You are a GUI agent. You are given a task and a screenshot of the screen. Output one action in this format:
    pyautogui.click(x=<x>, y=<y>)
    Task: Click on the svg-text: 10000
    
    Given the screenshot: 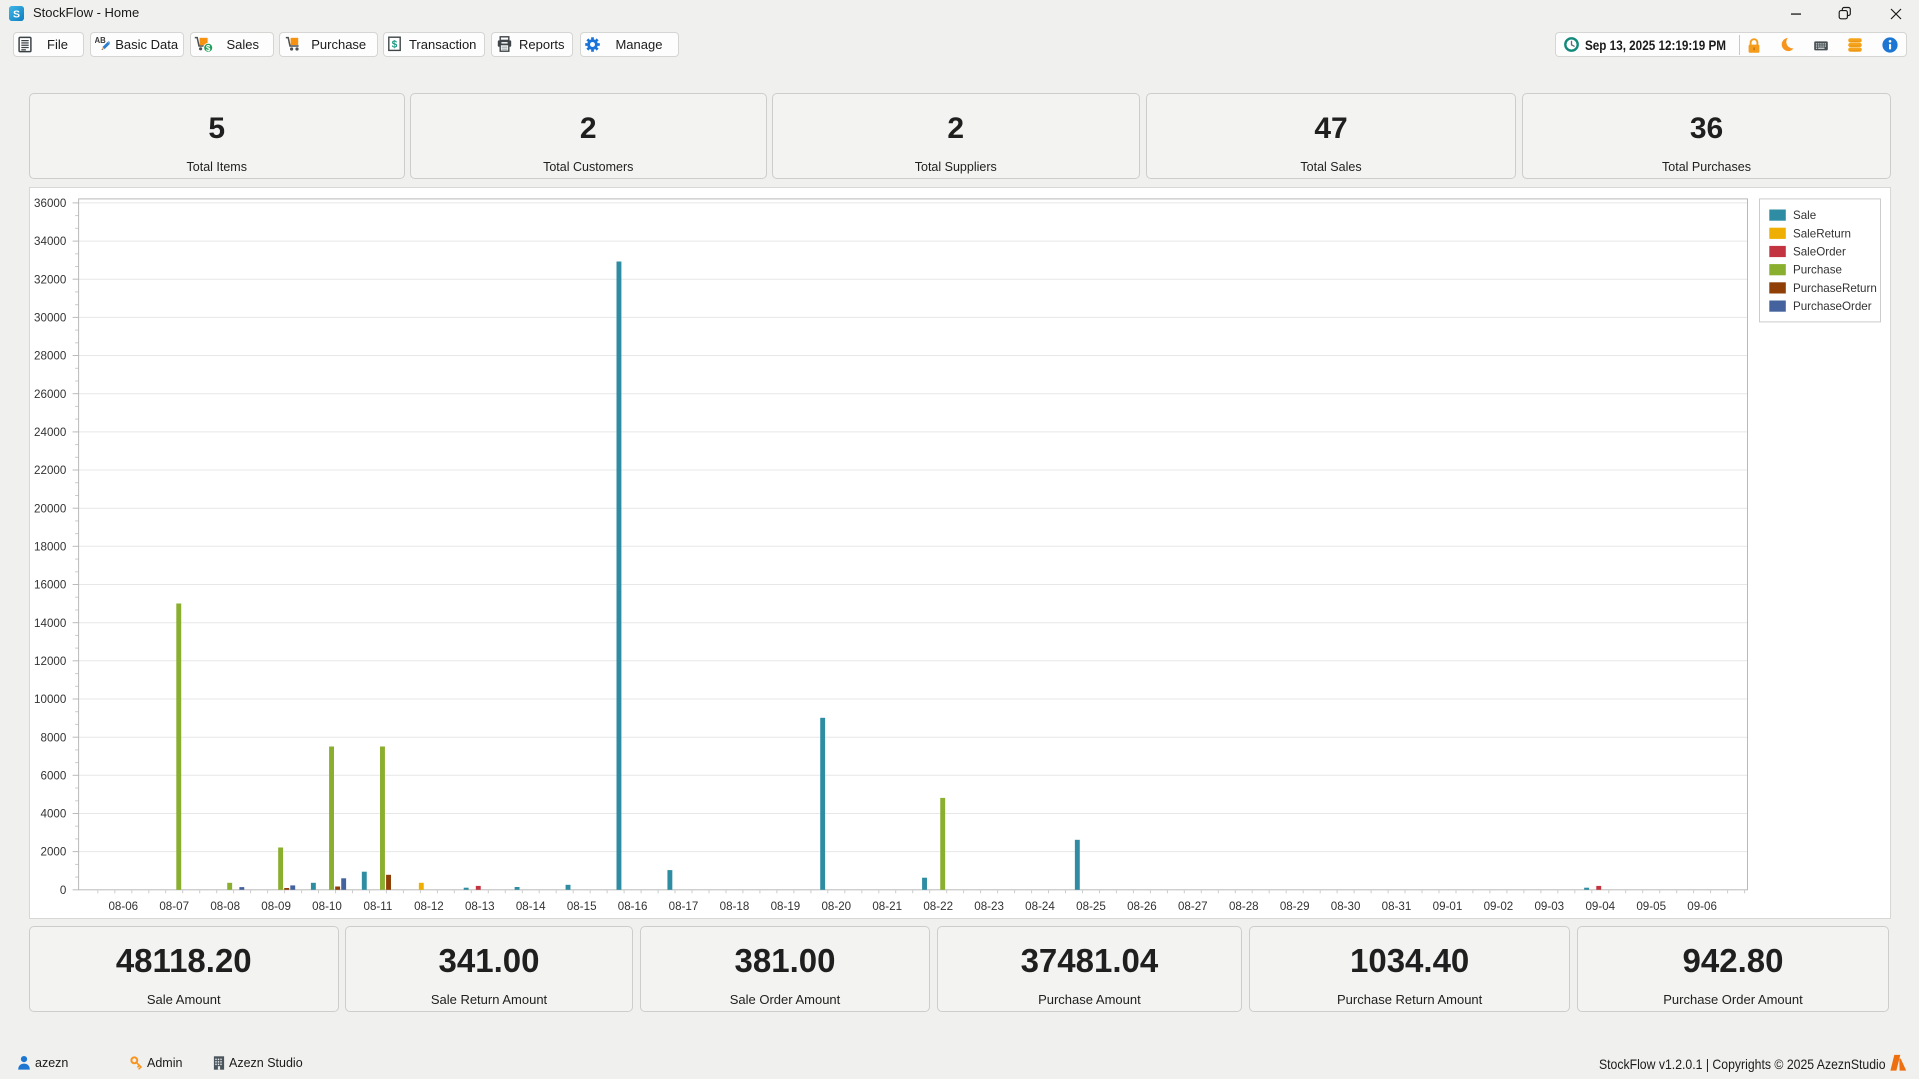 What is the action you would take?
    pyautogui.click(x=50, y=699)
    